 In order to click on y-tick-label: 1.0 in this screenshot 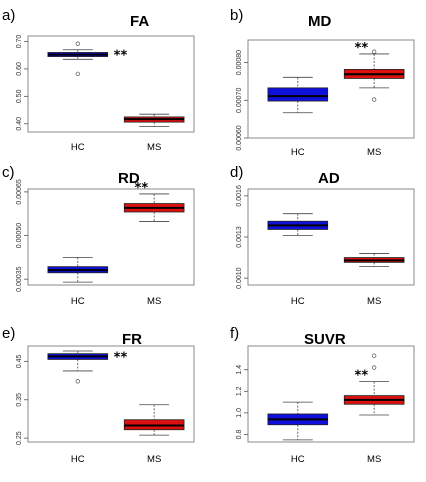, I will do `click(239, 413)`.